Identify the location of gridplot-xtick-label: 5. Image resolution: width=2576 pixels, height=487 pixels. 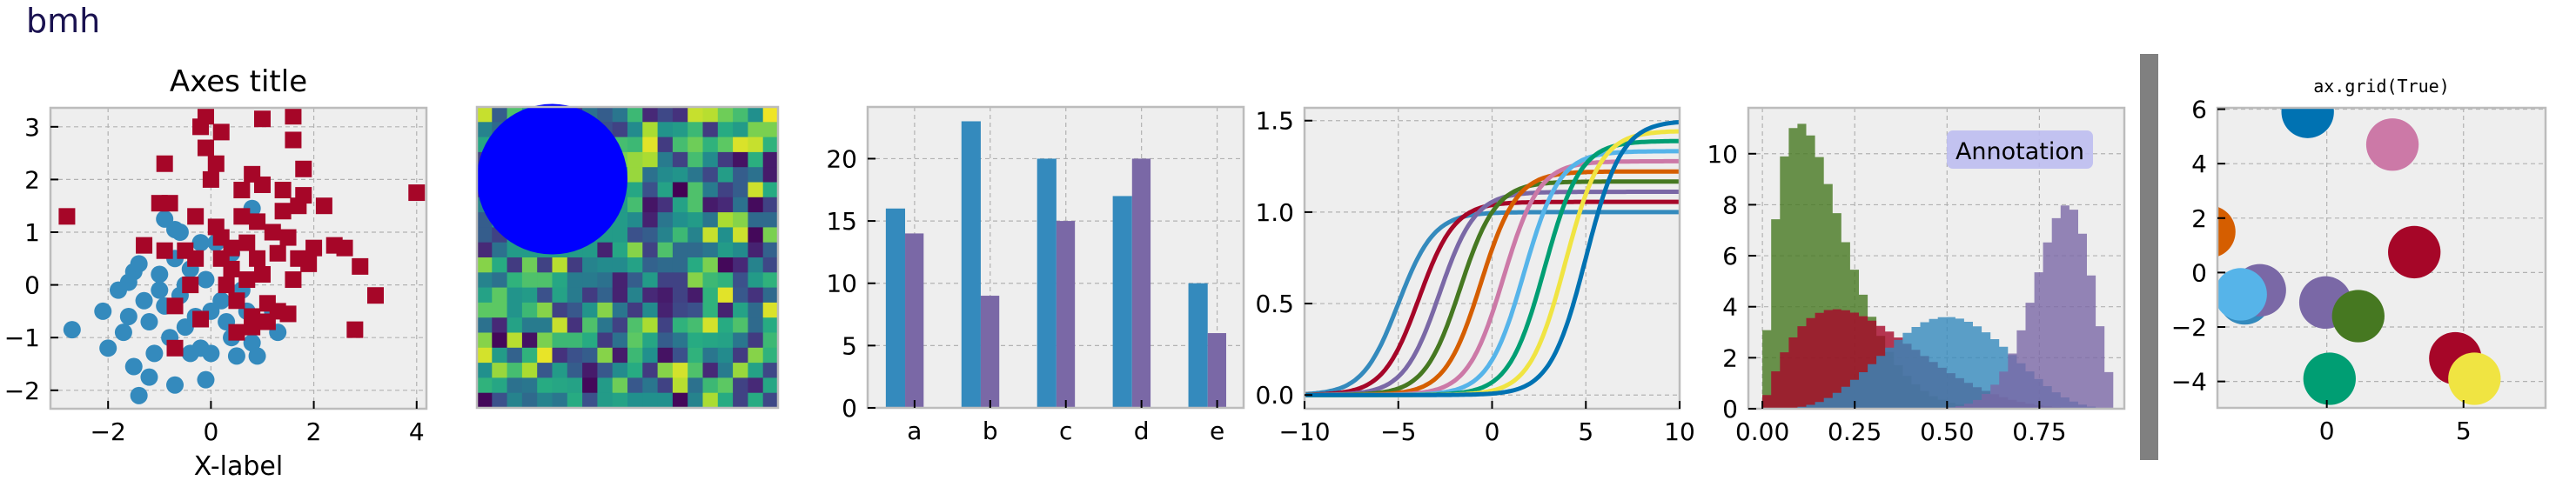
(2464, 431).